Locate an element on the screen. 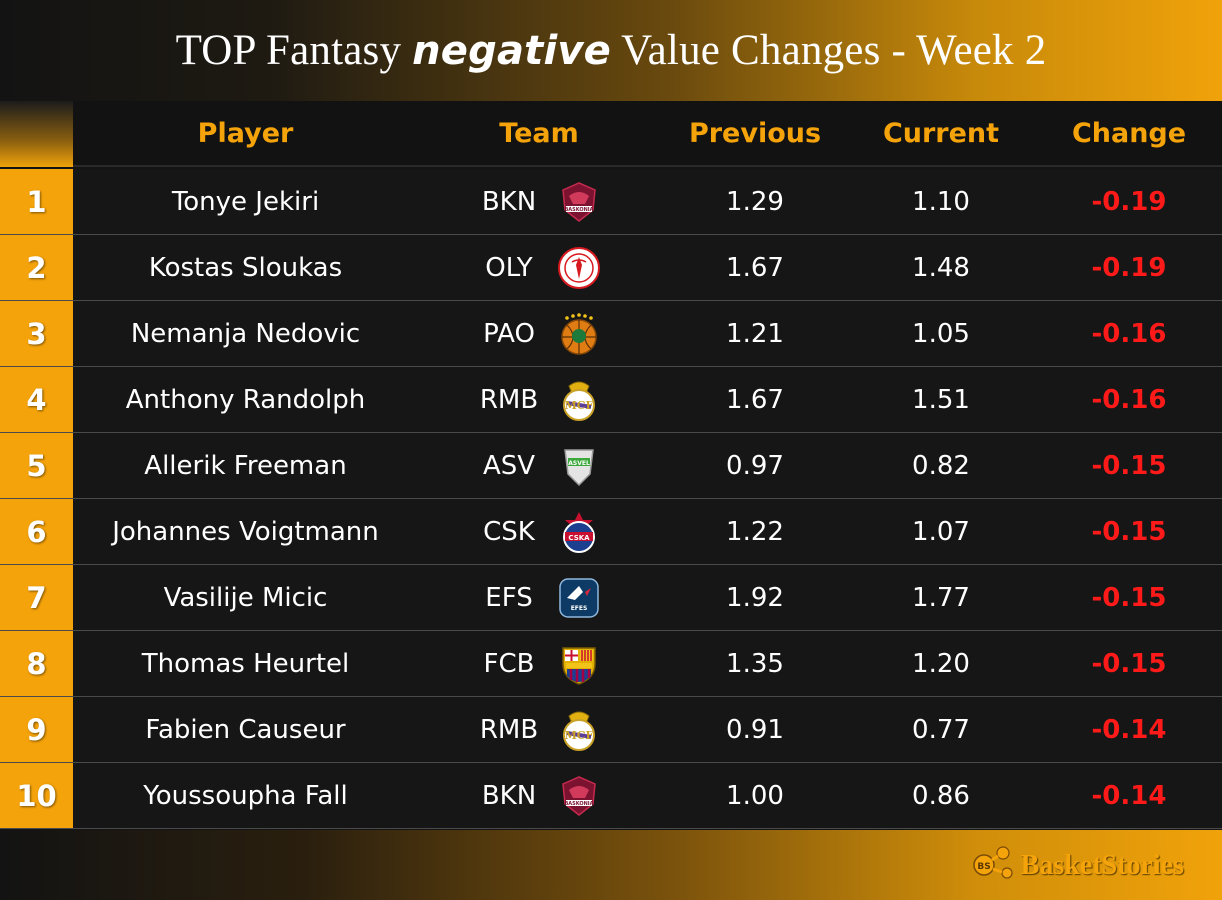 Image resolution: width=1222 pixels, height=900 pixels. current-value: 1.77 is located at coordinates (941, 597).